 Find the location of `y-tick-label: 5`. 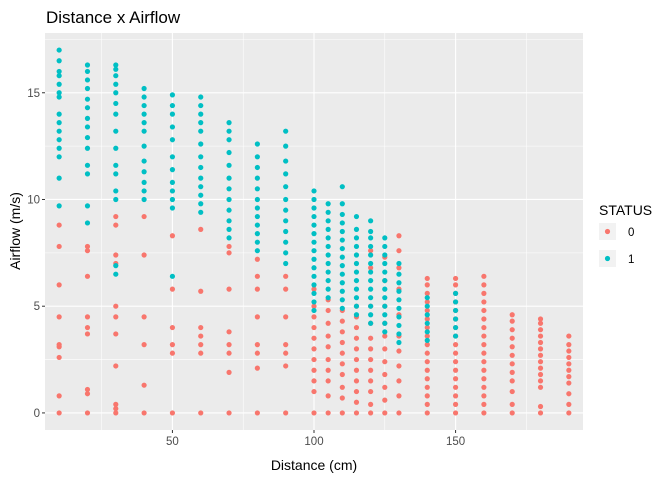

y-tick-label: 5 is located at coordinates (37, 307).